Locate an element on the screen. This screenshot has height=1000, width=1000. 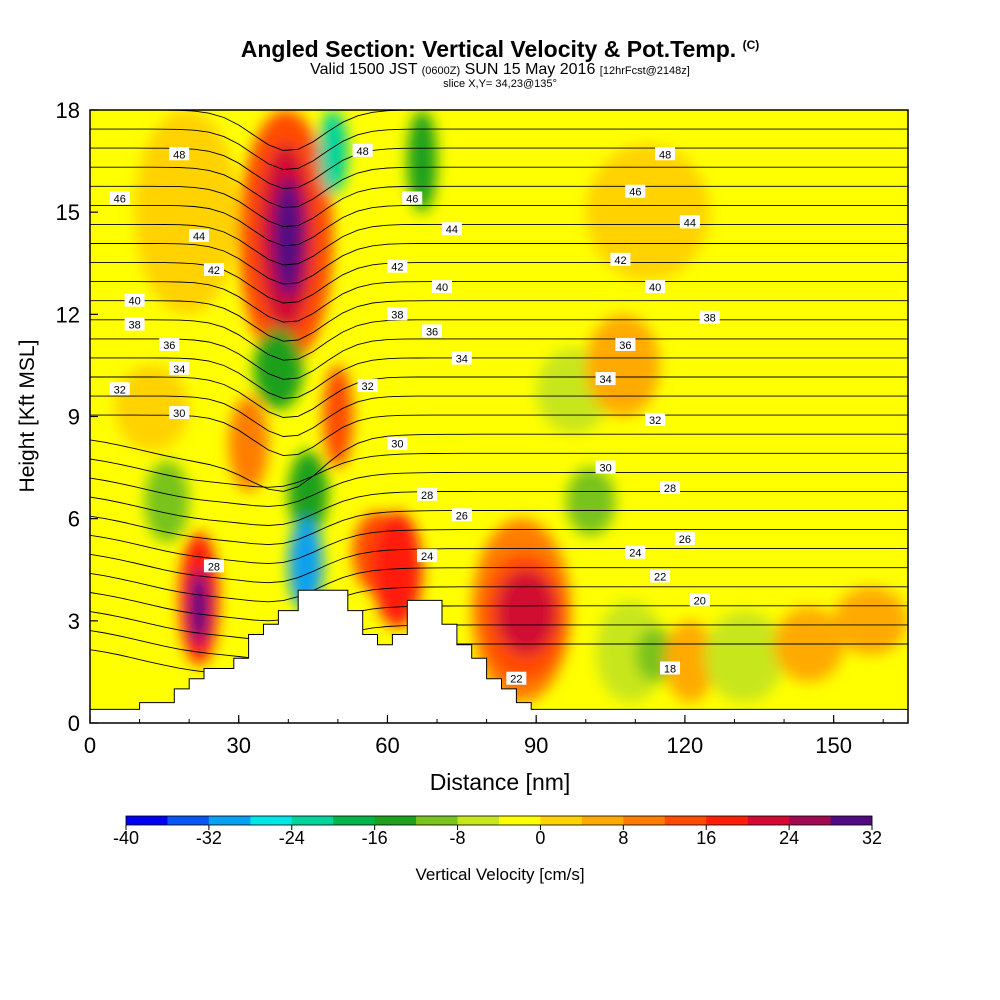
theta-label: 40 is located at coordinates (655, 287).